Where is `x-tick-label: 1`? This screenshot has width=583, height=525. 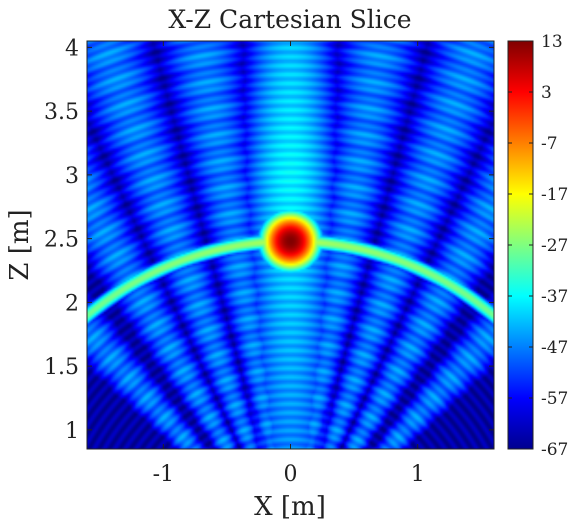 x-tick-label: 1 is located at coordinates (418, 474).